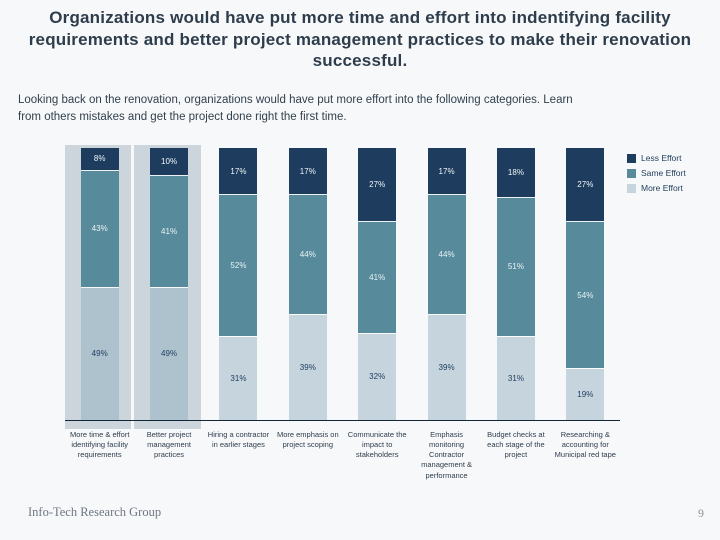  What do you see at coordinates (631, 158) in the screenshot?
I see `legend-swatch-less-effort` at bounding box center [631, 158].